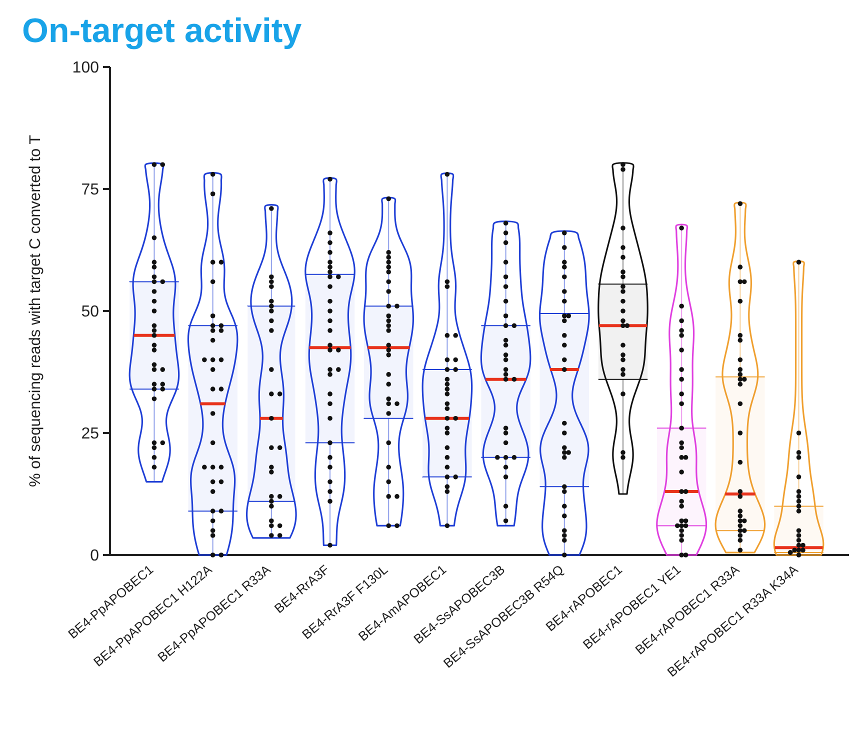 This screenshot has width=851, height=741. Describe the element at coordinates (162, 31) in the screenshot. I see `chart-title: On-target activity` at that location.